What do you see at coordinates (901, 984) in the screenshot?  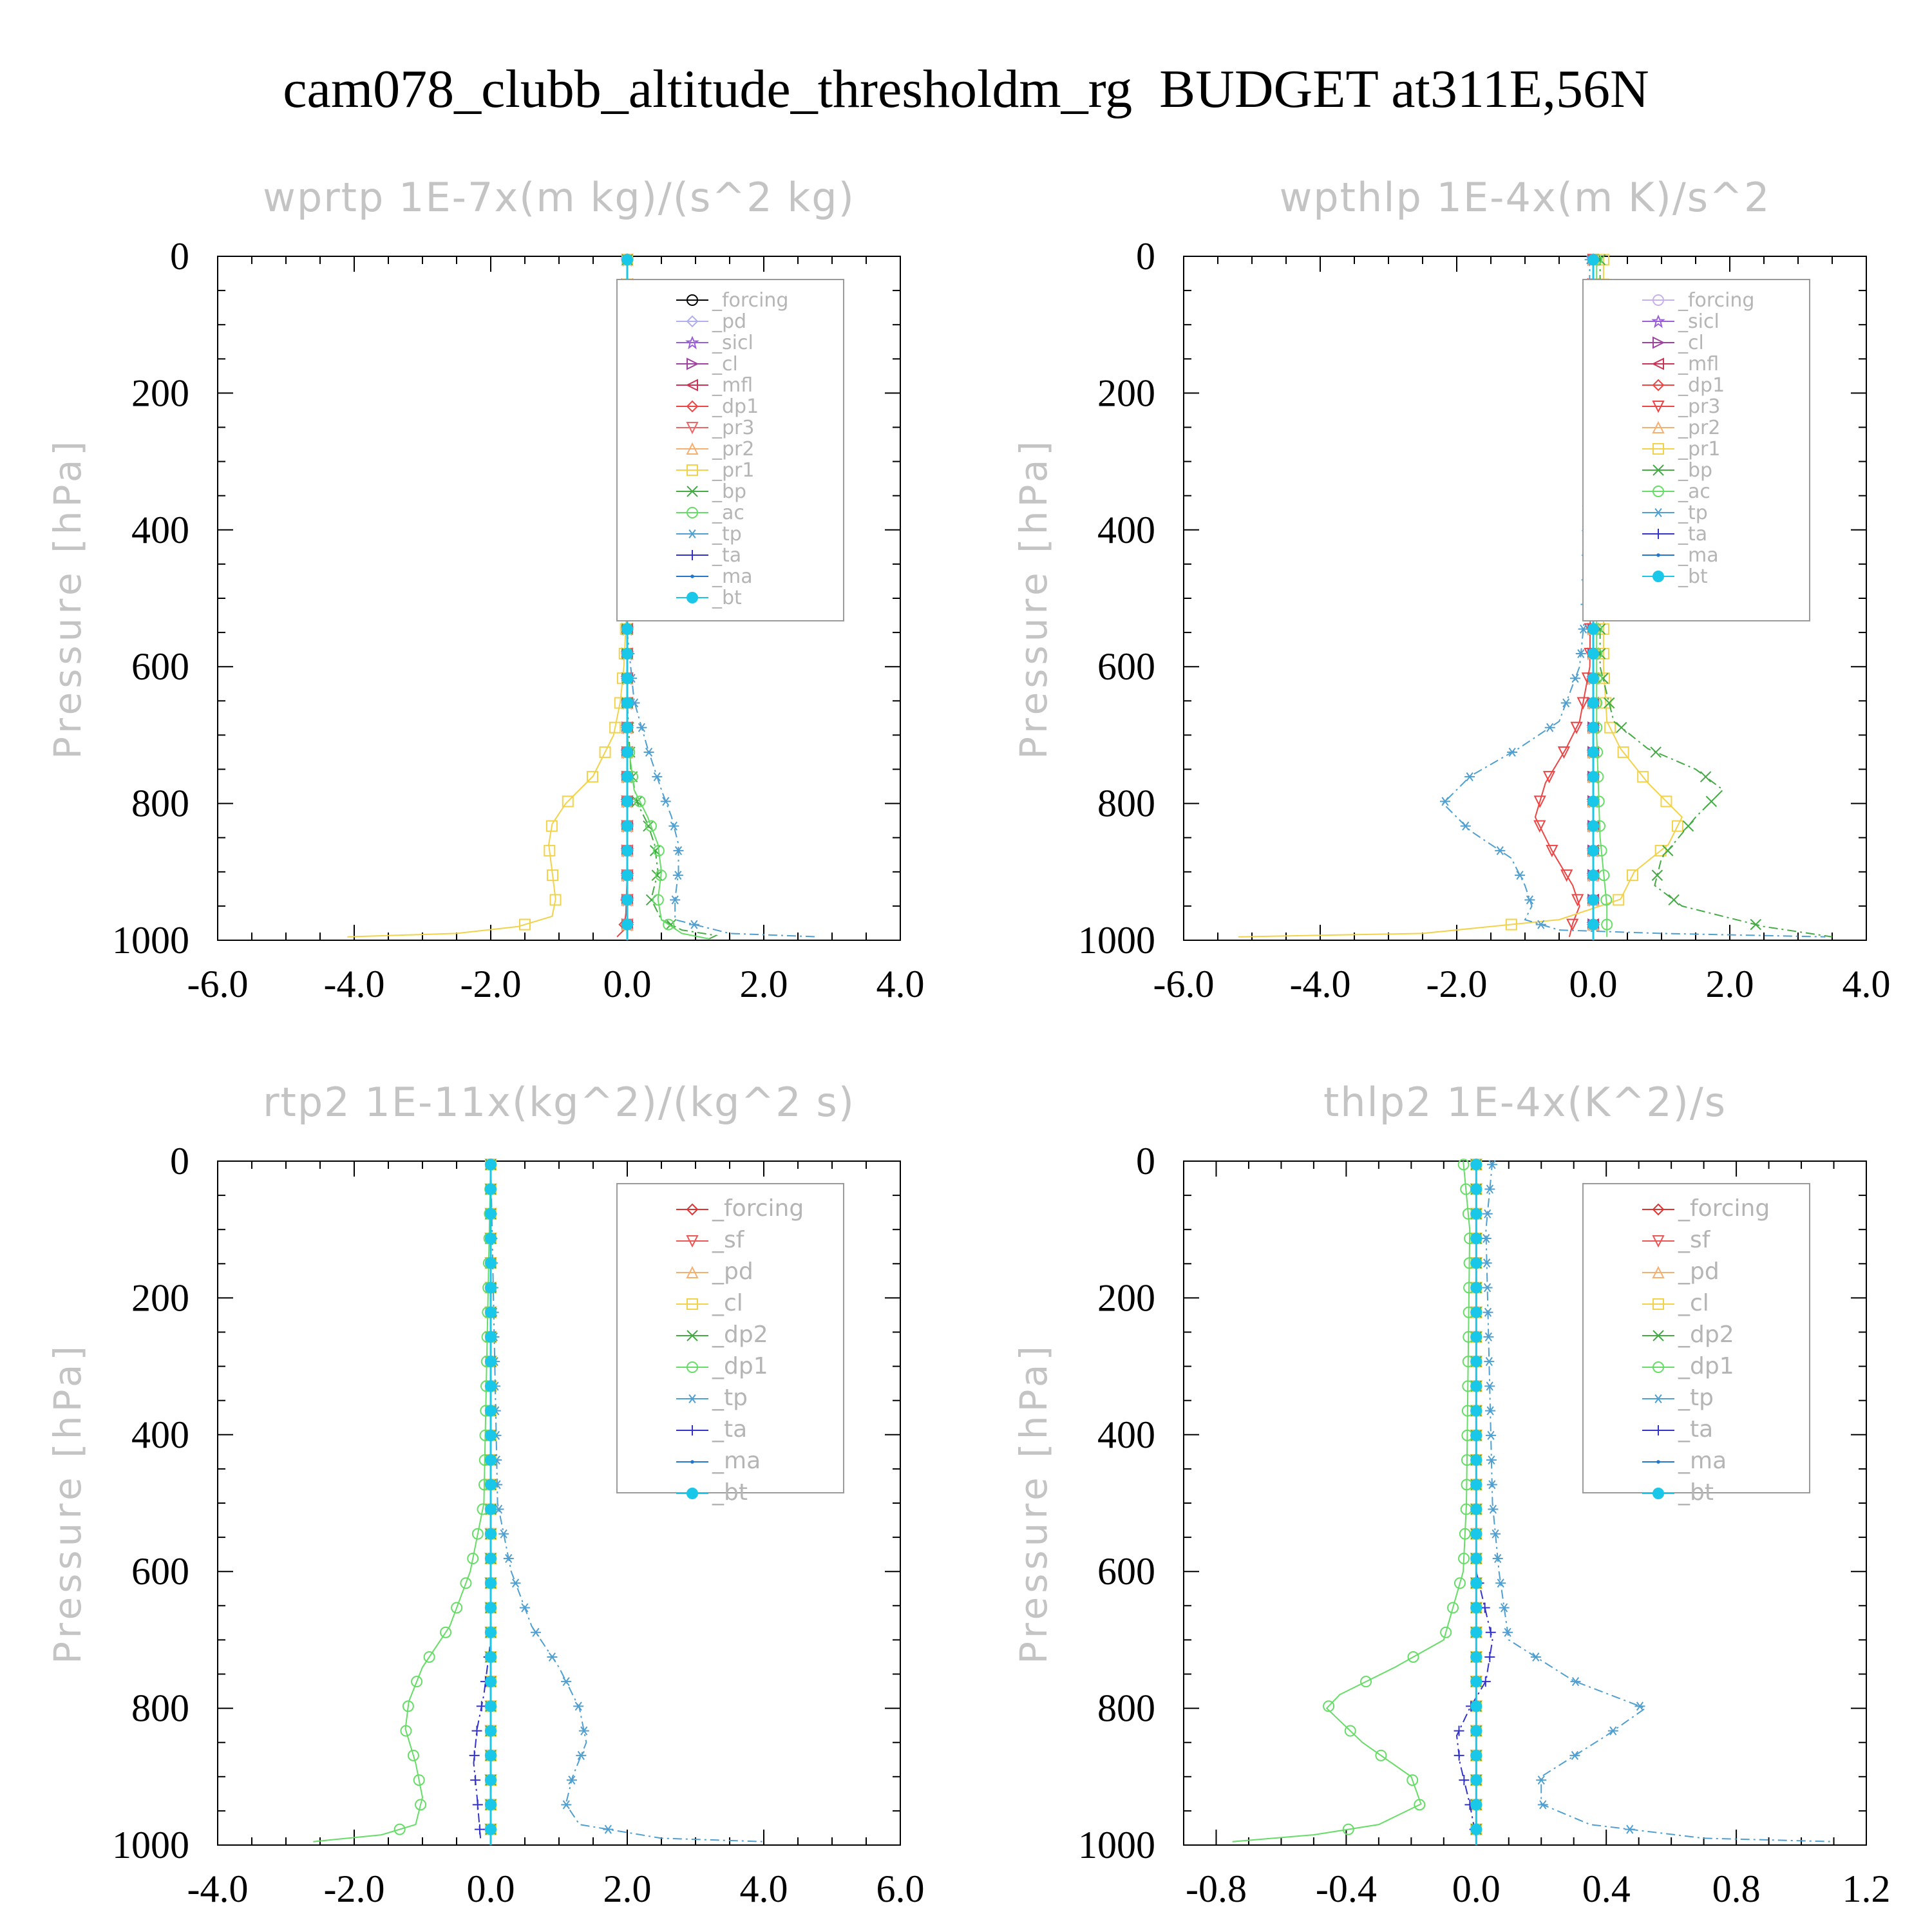 I see `x-tick-label: 4.0` at bounding box center [901, 984].